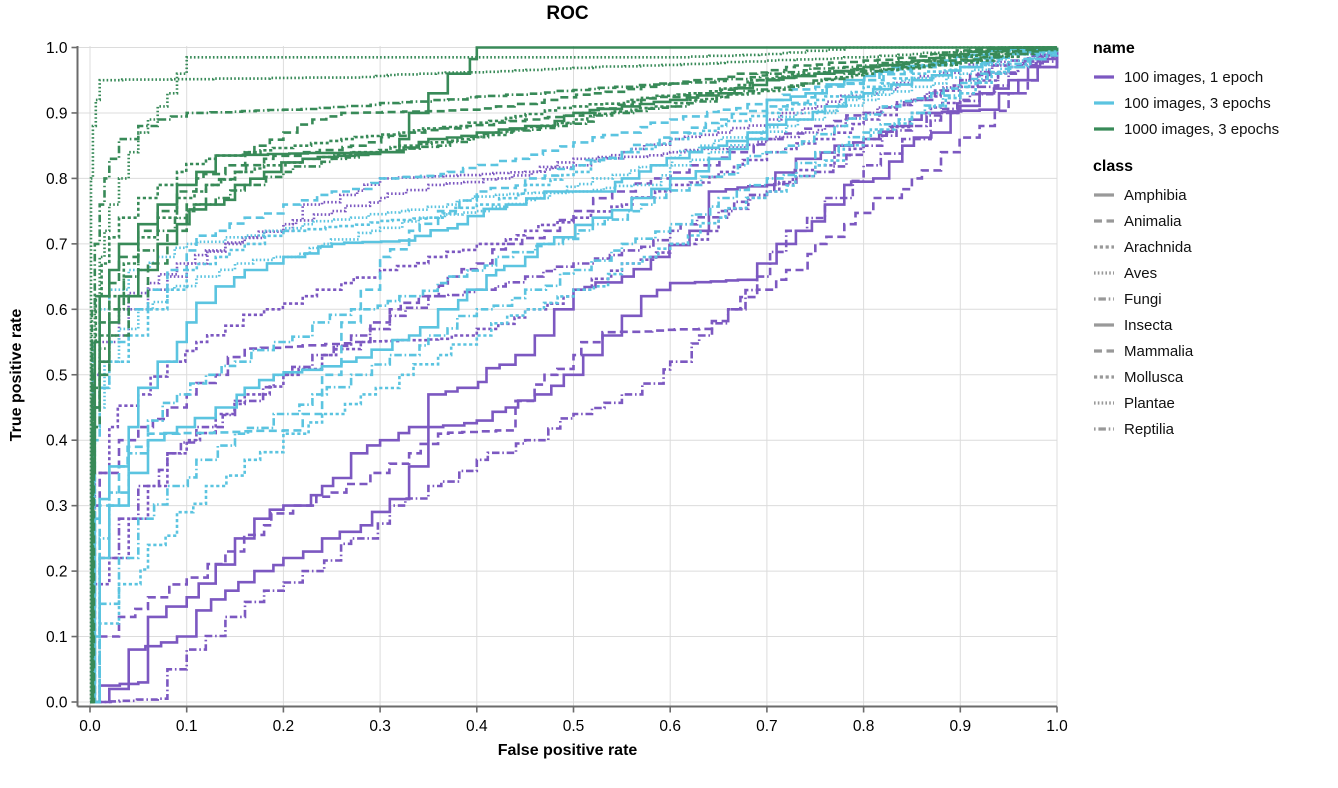 The height and width of the screenshot is (788, 1338). Describe the element at coordinates (1057, 726) in the screenshot. I see `x-tick-label: 1.0` at that location.